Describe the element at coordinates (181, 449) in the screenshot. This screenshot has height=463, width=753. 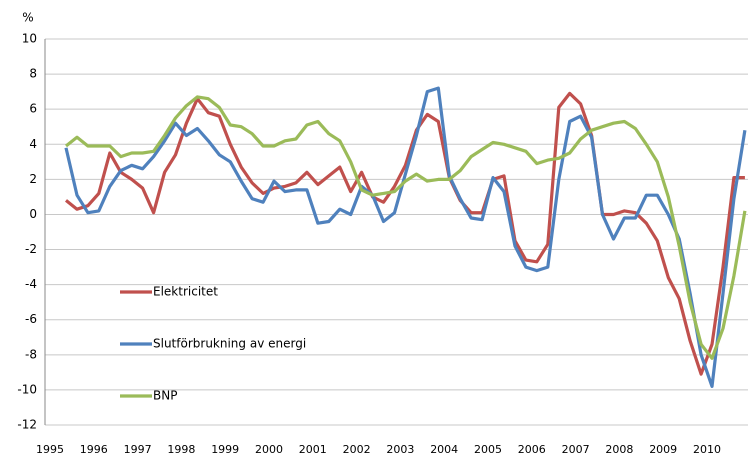
I see `x-tick-label: 1998` at that location.